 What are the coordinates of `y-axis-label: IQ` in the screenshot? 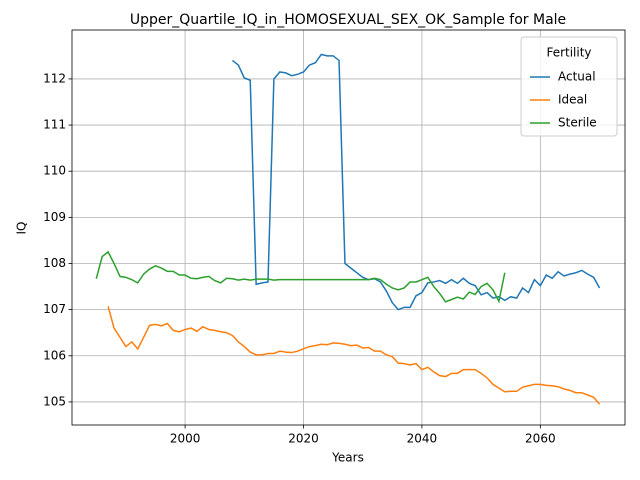 It's located at (22, 228).